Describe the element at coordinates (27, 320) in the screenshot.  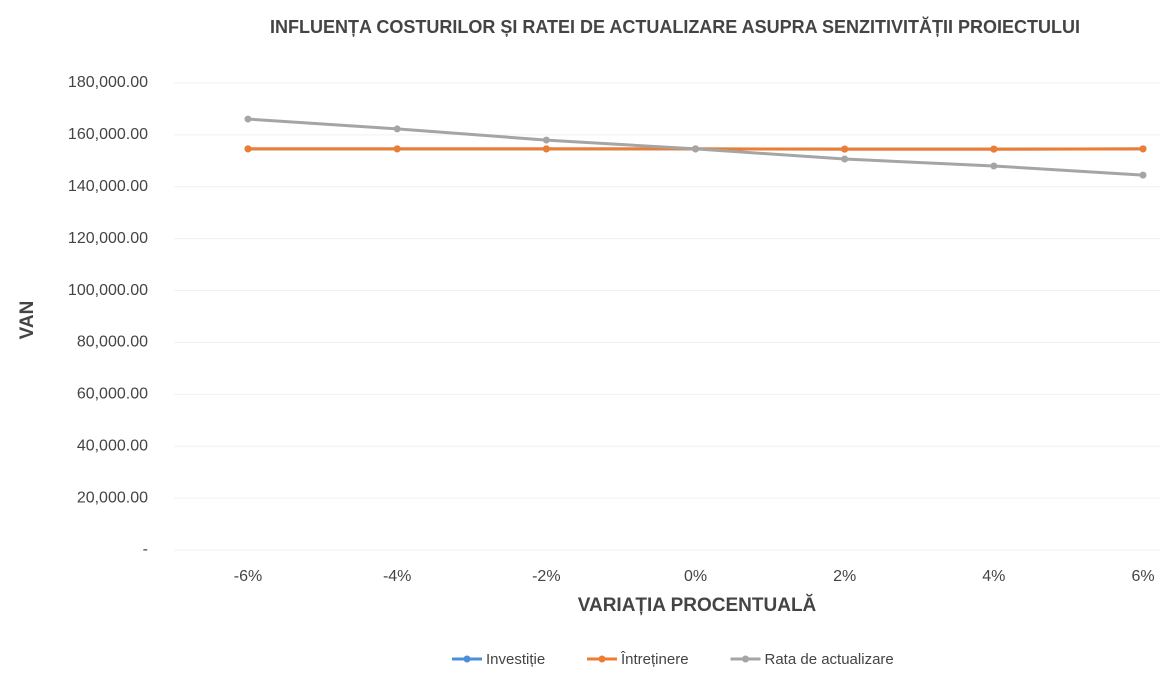
I see `y-axis-title: VAN` at that location.